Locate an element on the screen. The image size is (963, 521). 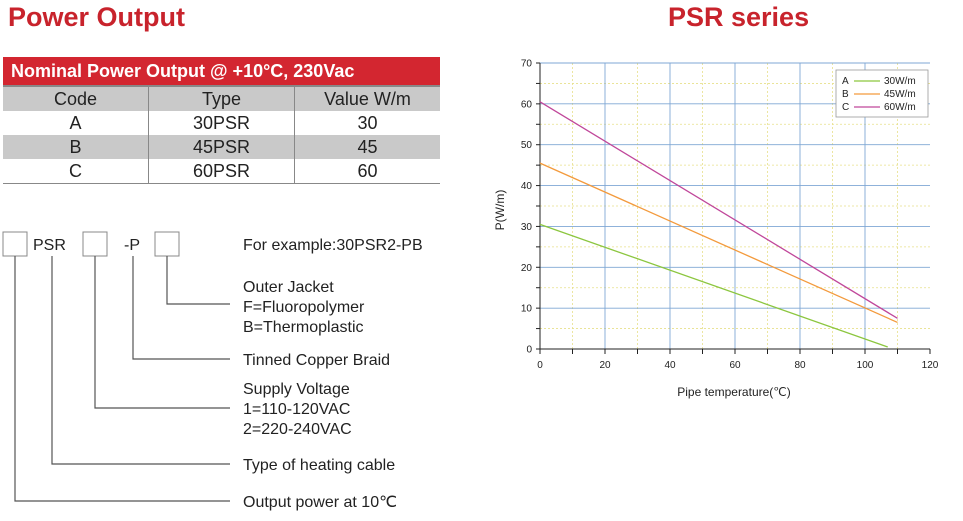
cell-code: B is located at coordinates (76, 147).